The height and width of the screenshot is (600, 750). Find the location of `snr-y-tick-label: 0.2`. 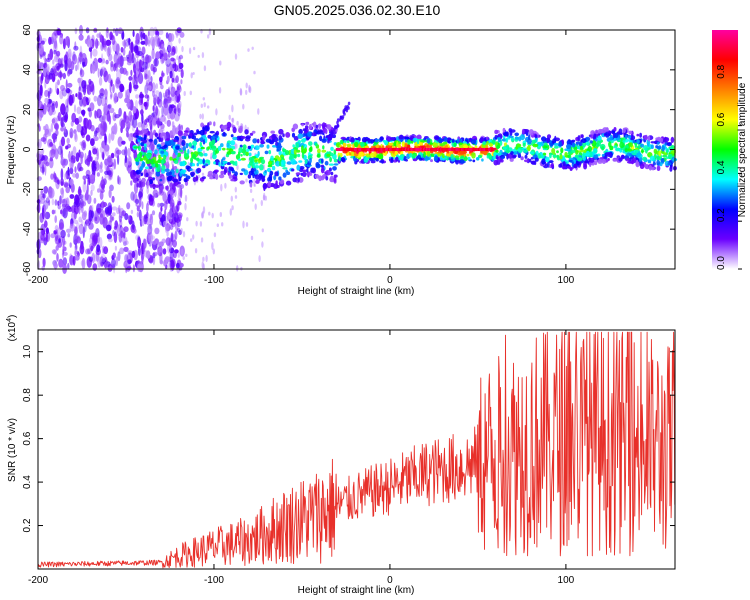

snr-y-tick-label: 0.2 is located at coordinates (27, 525).